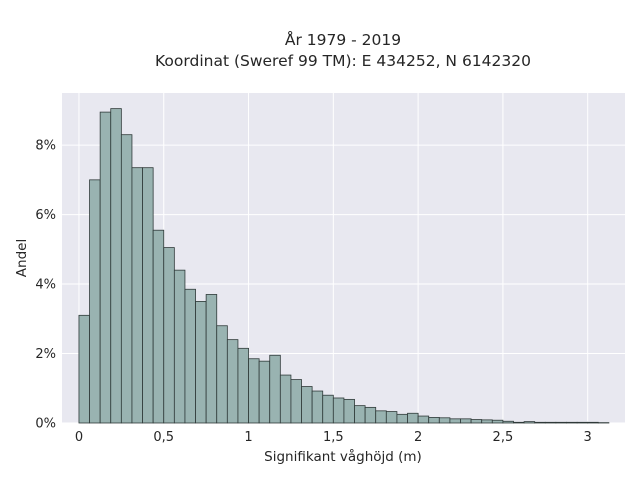 The image size is (640, 480). I want to click on y-tick-label: 6%, so click(45, 215).